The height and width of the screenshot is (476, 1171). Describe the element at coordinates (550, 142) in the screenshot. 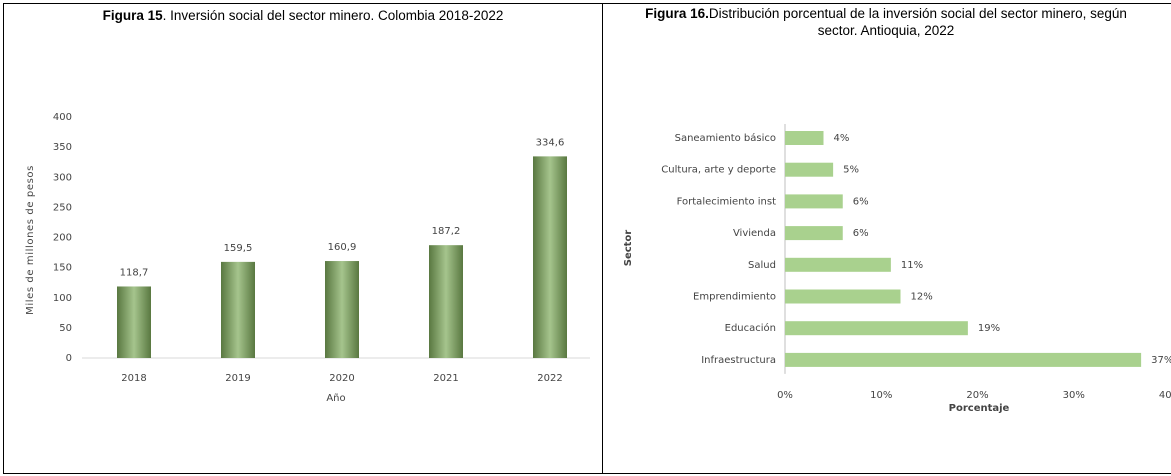

I see `value-label: 334,6` at that location.